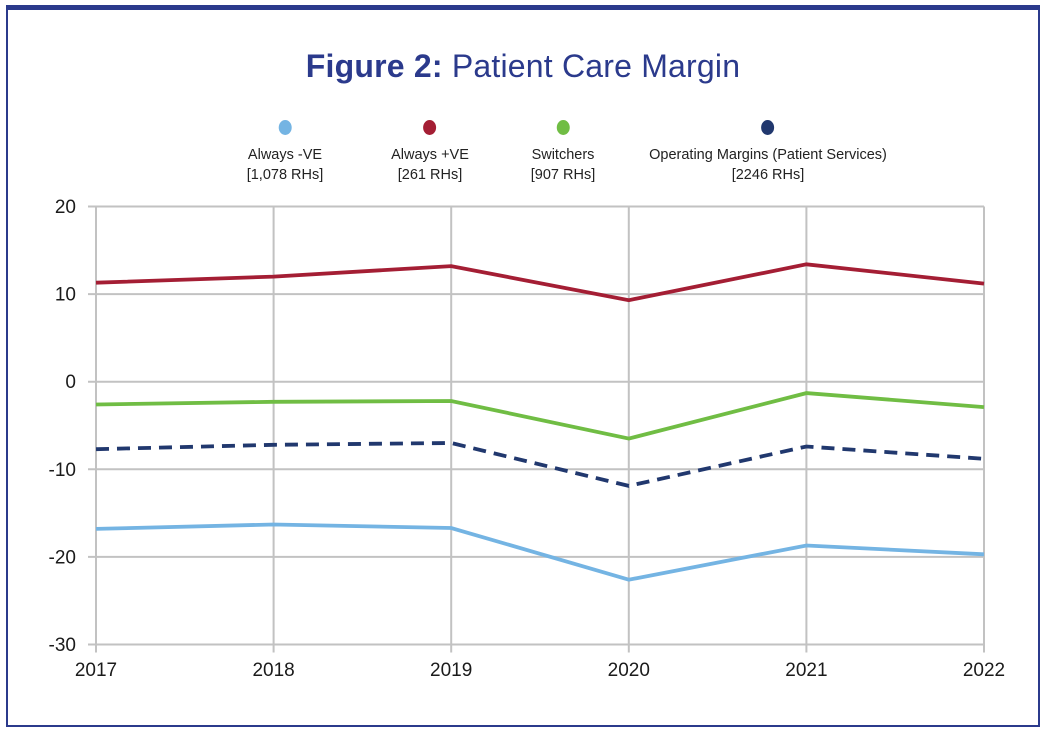 This screenshot has height=735, width=1047. I want to click on legend-label: Switchers, so click(563, 155).